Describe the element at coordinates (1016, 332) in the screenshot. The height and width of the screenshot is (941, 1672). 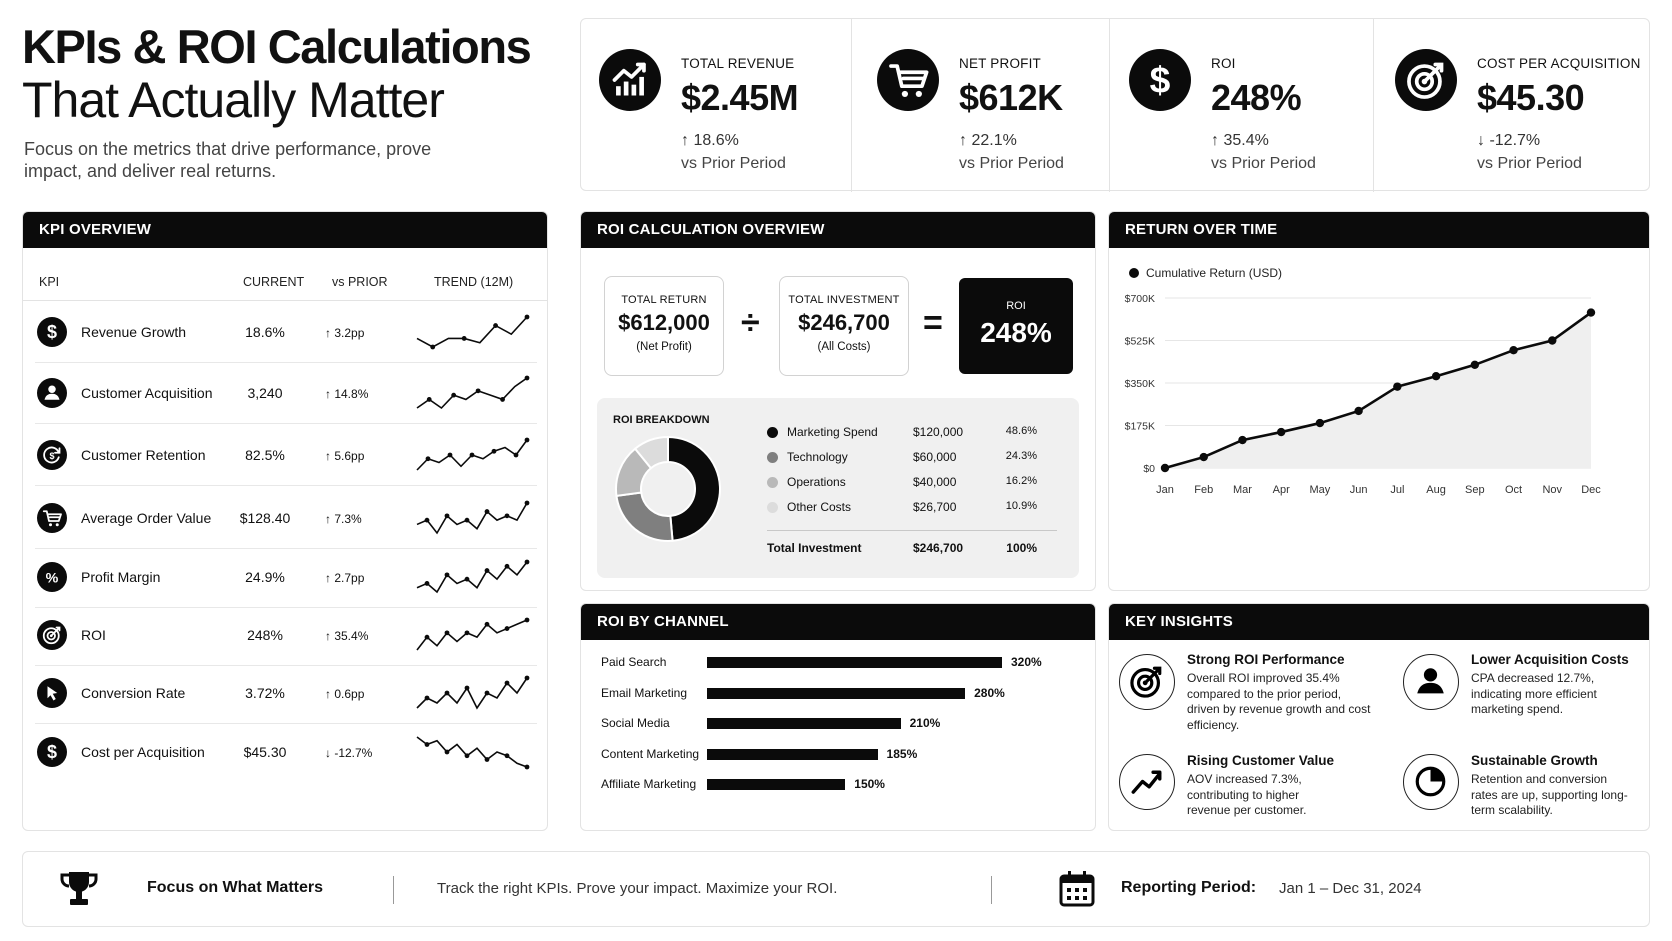
I see `roi-result-value: 248%` at that location.